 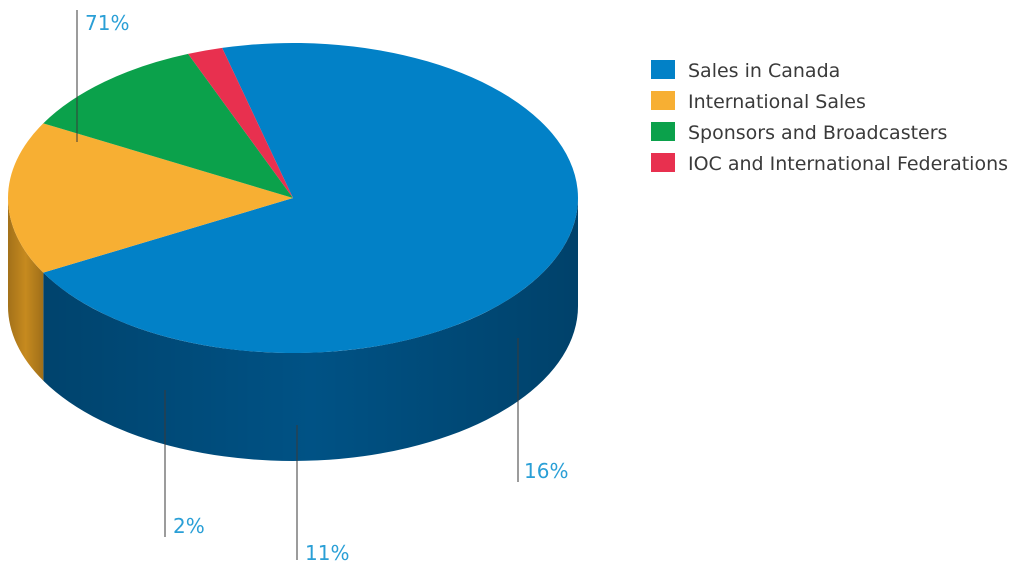 I want to click on side-shading, so click(x=26, y=289).